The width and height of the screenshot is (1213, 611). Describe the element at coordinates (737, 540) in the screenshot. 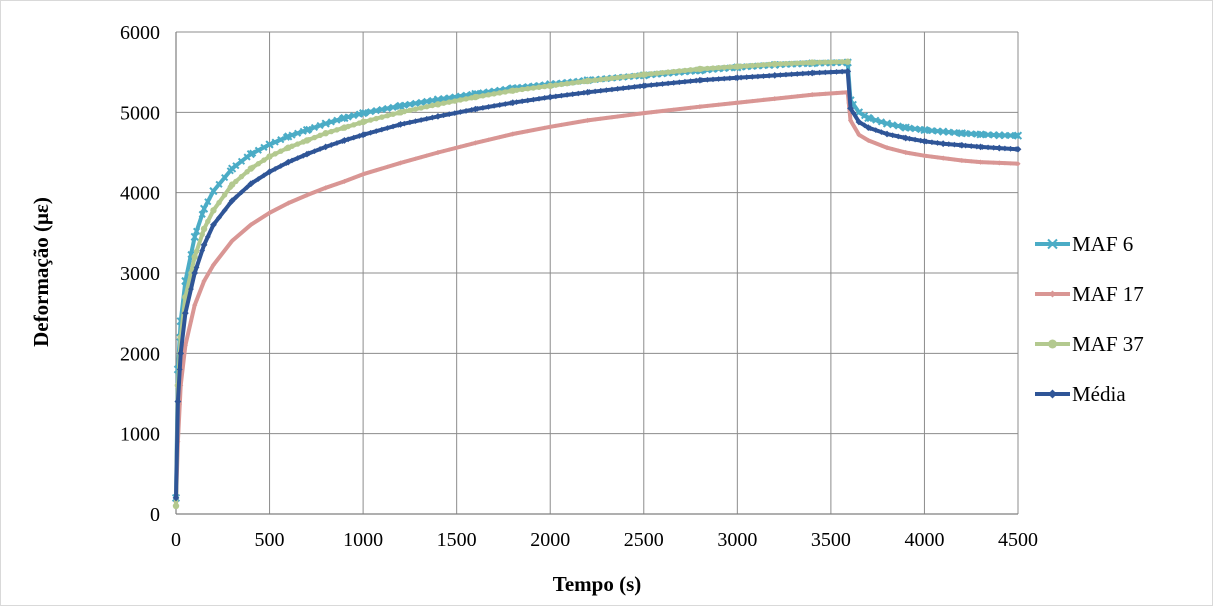

I see `x-tick-label: 3000` at that location.